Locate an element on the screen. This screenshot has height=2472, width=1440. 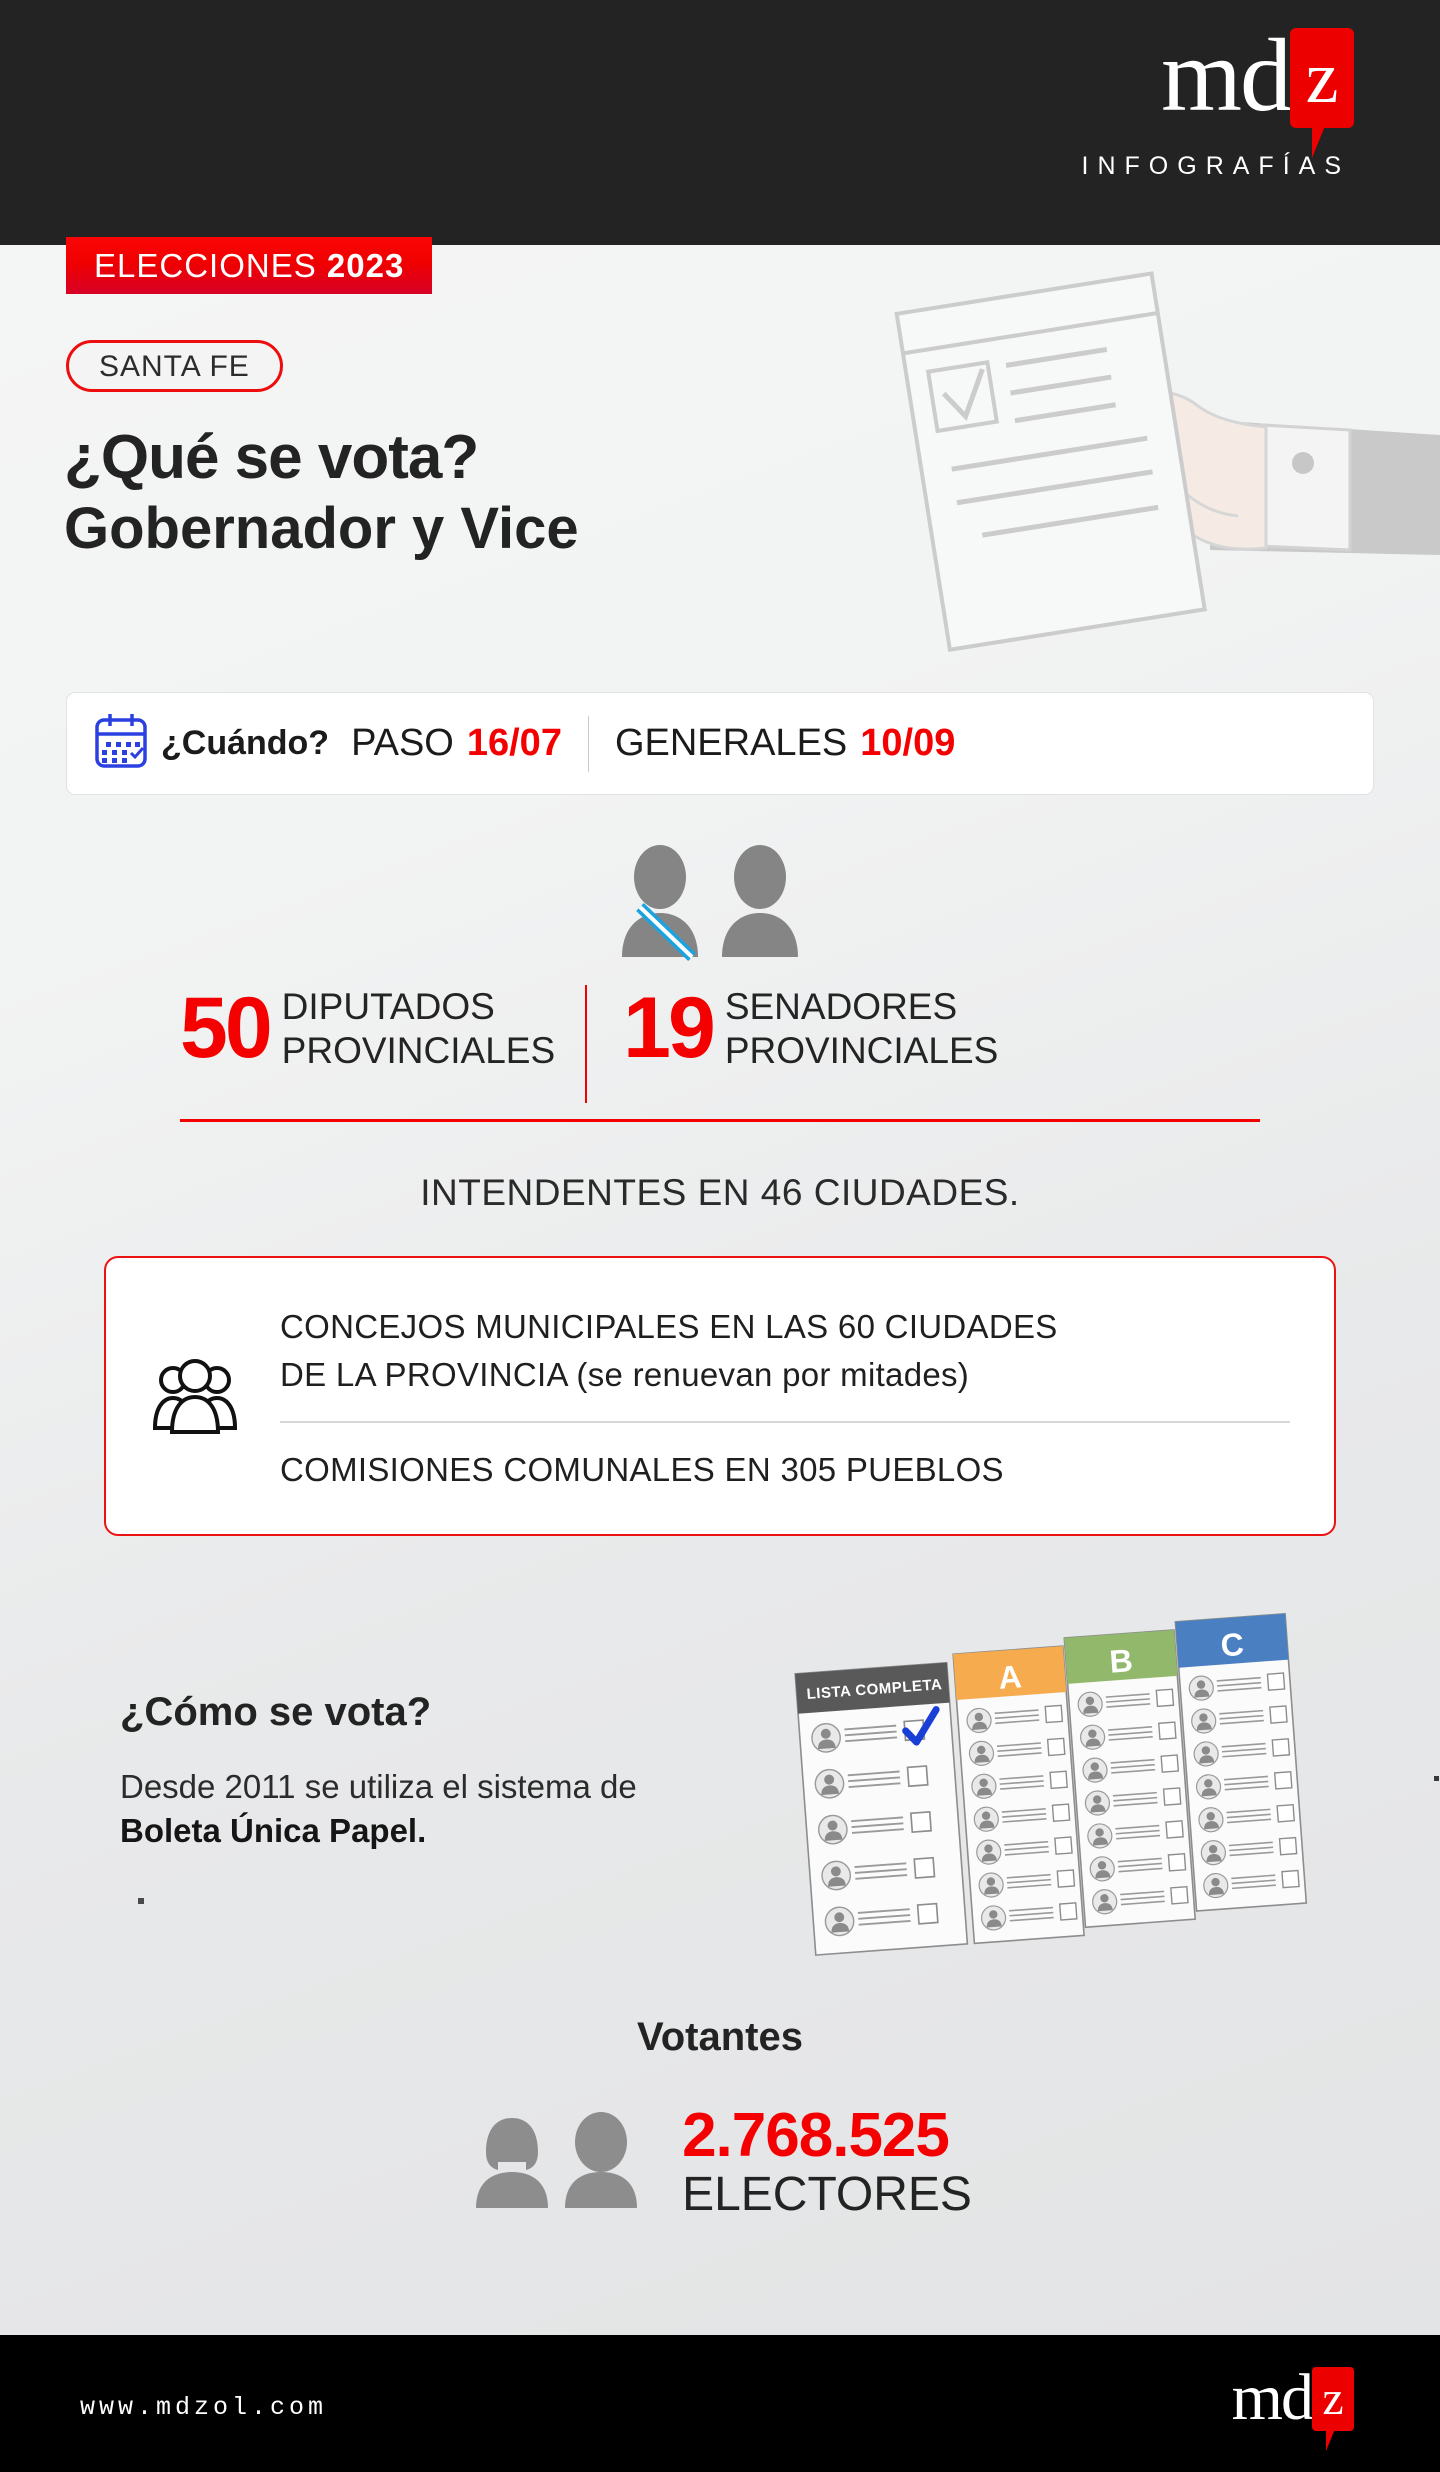
paso-name: PASO is located at coordinates (402, 743).